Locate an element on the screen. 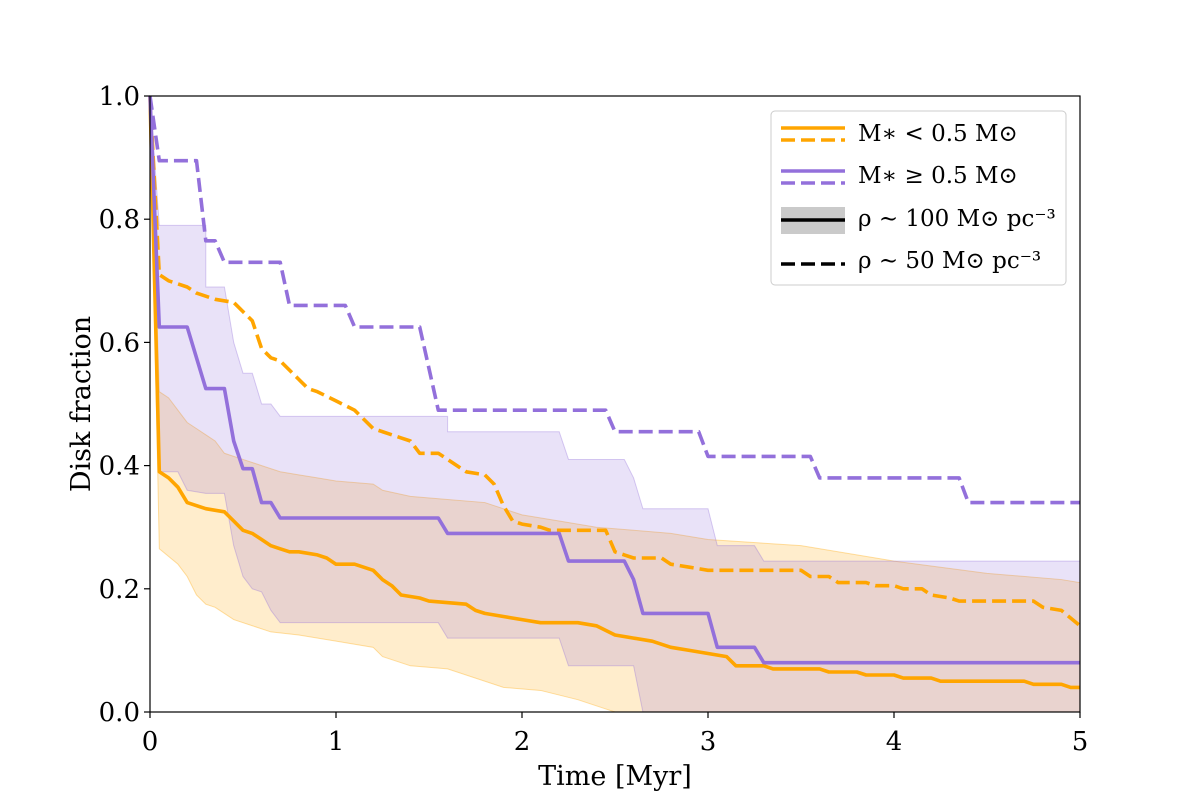  x-tick-label: 1 is located at coordinates (336, 742).